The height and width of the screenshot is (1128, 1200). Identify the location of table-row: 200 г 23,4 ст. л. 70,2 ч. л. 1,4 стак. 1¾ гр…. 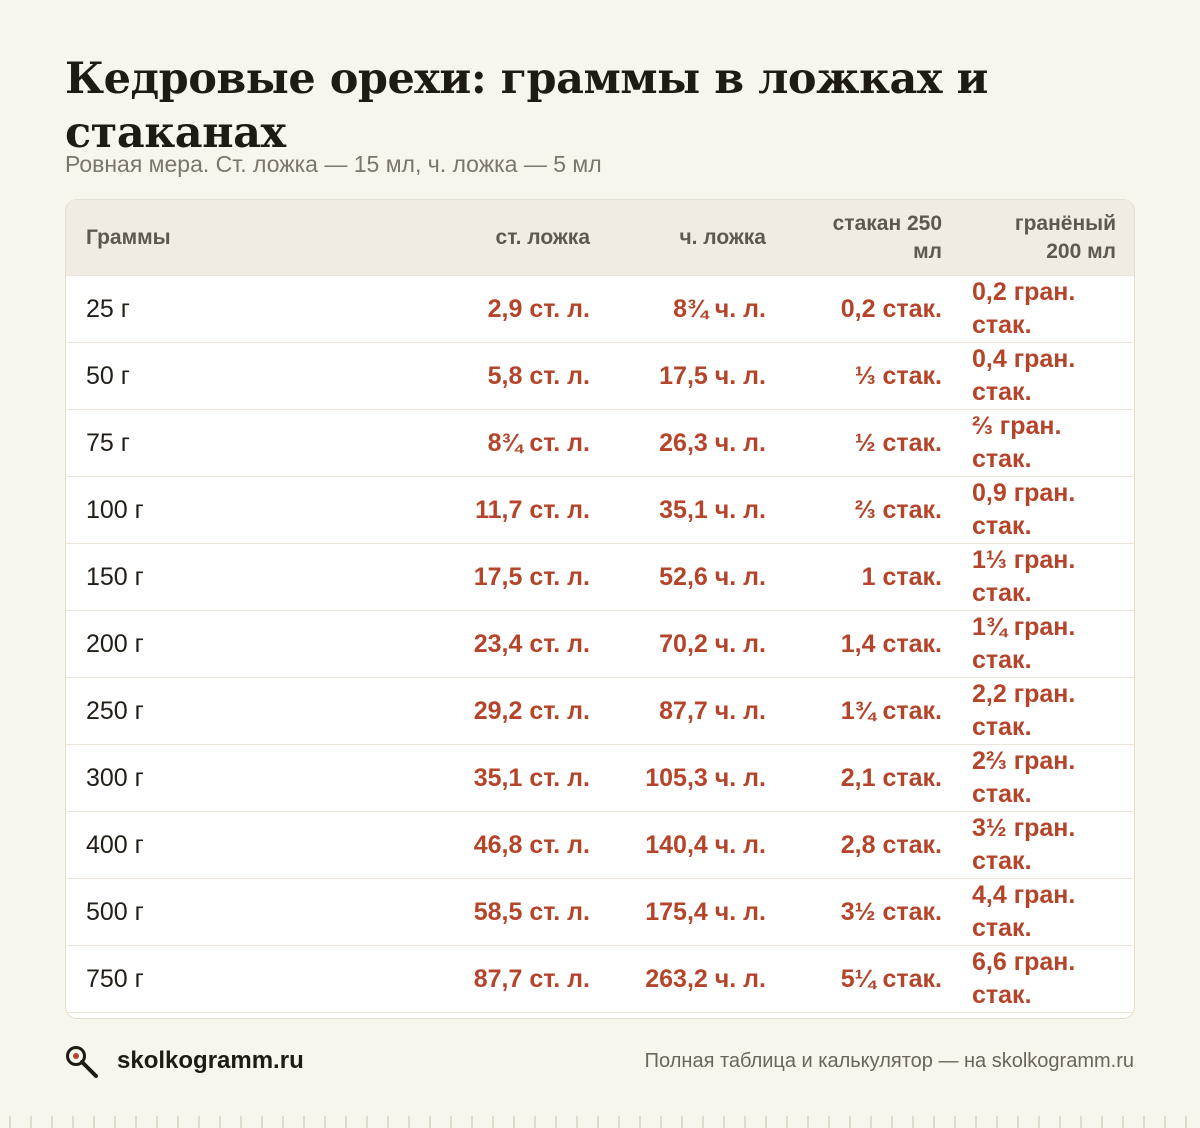
(600, 644).